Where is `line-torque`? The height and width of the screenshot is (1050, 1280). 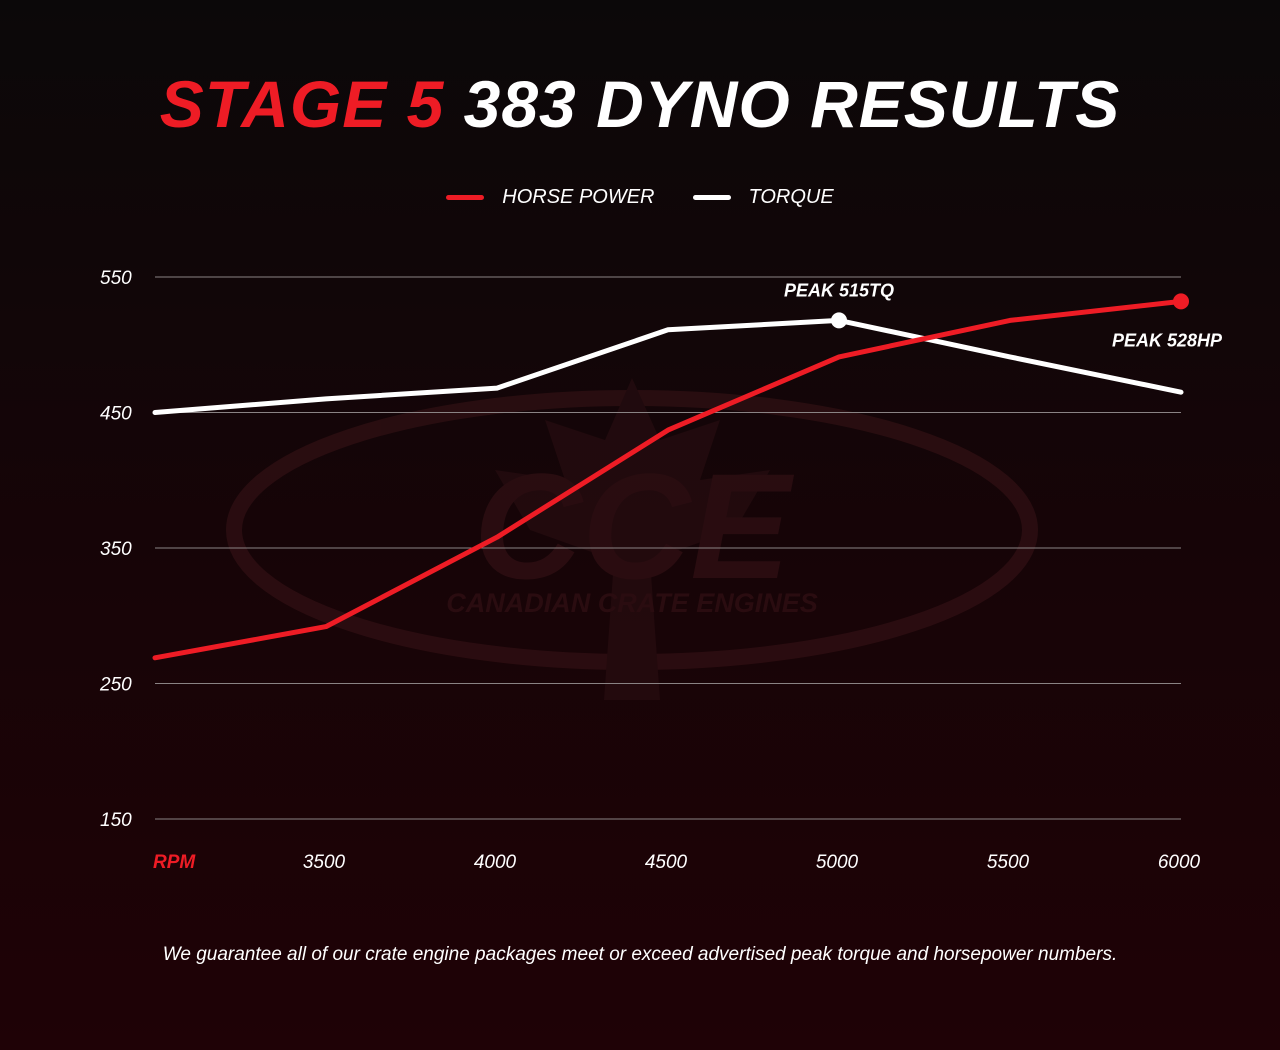
line-torque is located at coordinates (668, 366).